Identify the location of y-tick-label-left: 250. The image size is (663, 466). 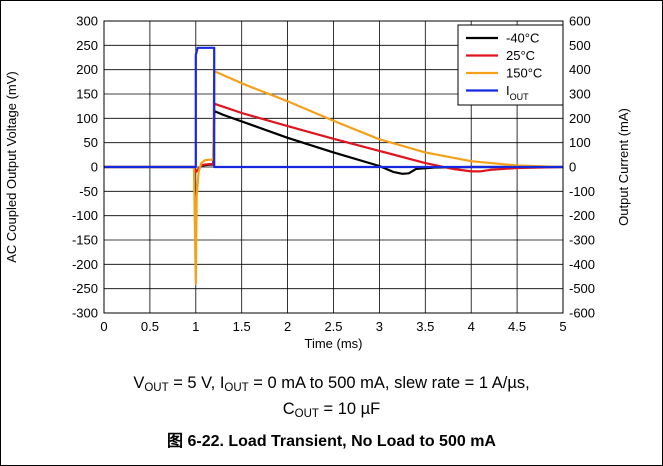
(87, 45).